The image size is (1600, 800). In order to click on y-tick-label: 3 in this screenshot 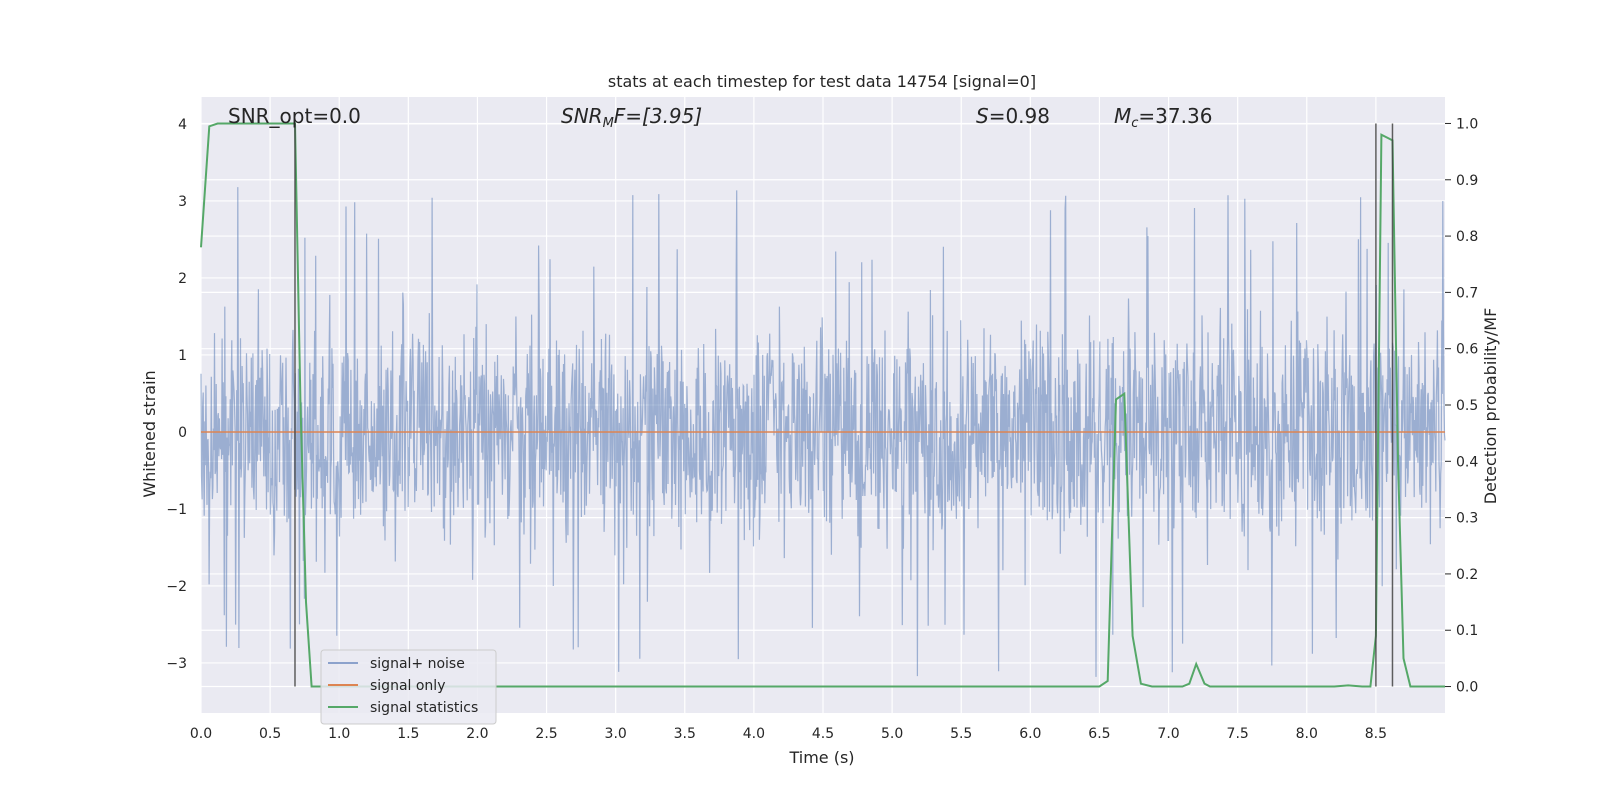, I will do `click(182, 202)`.